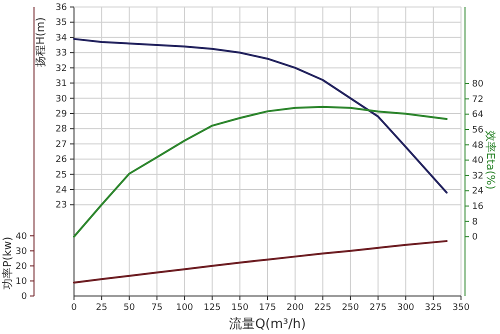  I want to click on y2-tick-label: 64, so click(478, 115).